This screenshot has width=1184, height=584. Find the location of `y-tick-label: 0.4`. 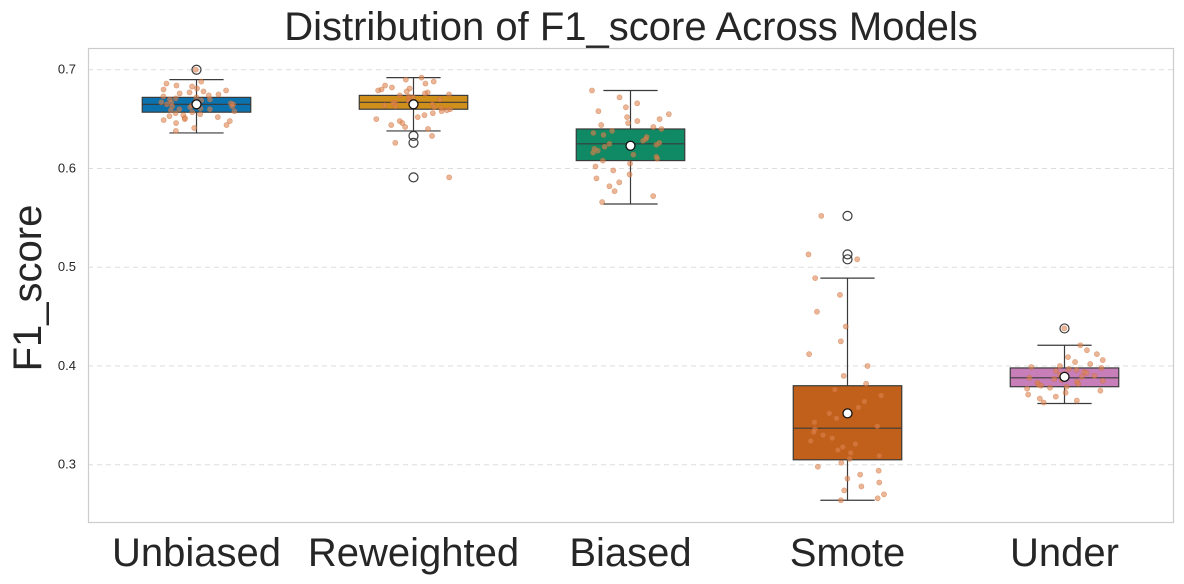

y-tick-label: 0.4 is located at coordinates (67, 365).